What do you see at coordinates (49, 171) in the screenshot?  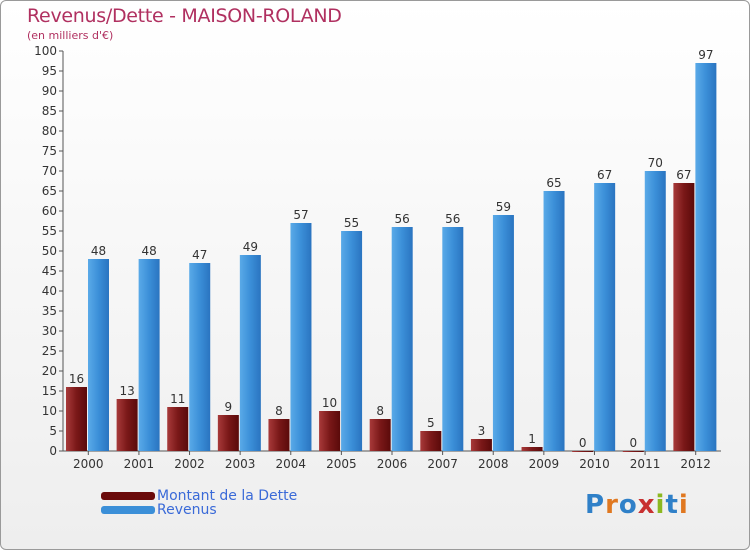 I see `y-tick-label: 70` at bounding box center [49, 171].